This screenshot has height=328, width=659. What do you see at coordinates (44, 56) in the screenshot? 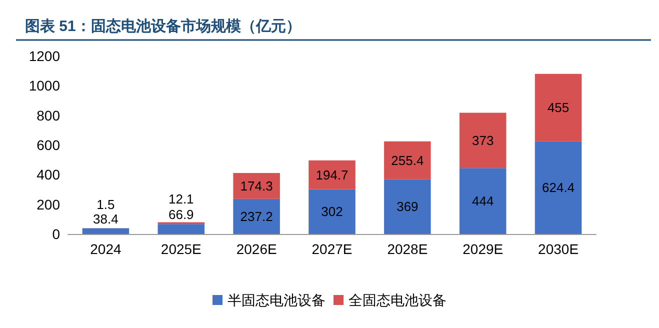
I see `y-tick-label: 1200` at bounding box center [44, 56].